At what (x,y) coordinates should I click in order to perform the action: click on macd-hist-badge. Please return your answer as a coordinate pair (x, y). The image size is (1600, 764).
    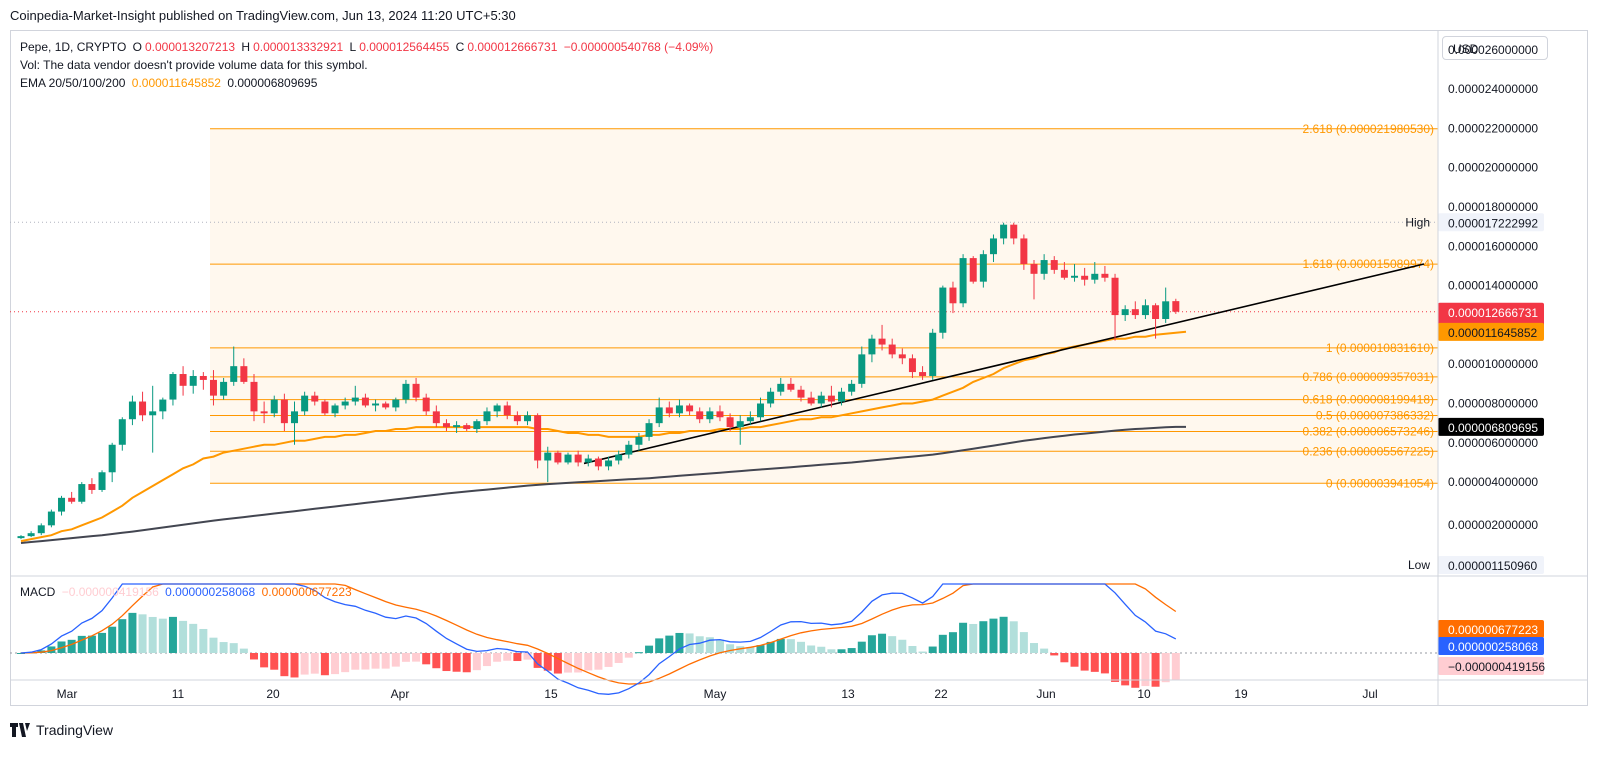
    Looking at the image, I should click on (1491, 666).